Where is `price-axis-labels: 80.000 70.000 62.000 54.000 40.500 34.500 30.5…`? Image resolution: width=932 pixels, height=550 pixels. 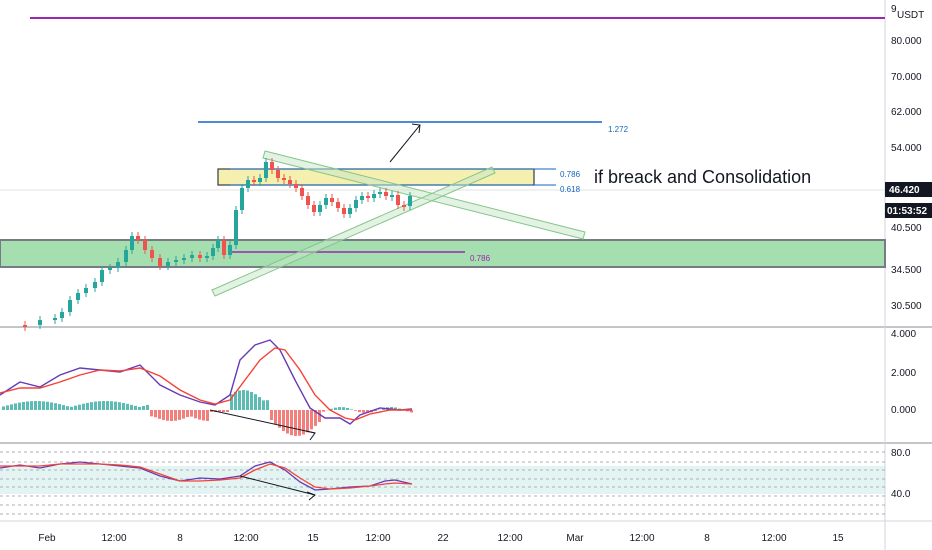 price-axis-labels: 80.000 70.000 62.000 54.000 40.500 34.500 30.5… is located at coordinates (906, 174).